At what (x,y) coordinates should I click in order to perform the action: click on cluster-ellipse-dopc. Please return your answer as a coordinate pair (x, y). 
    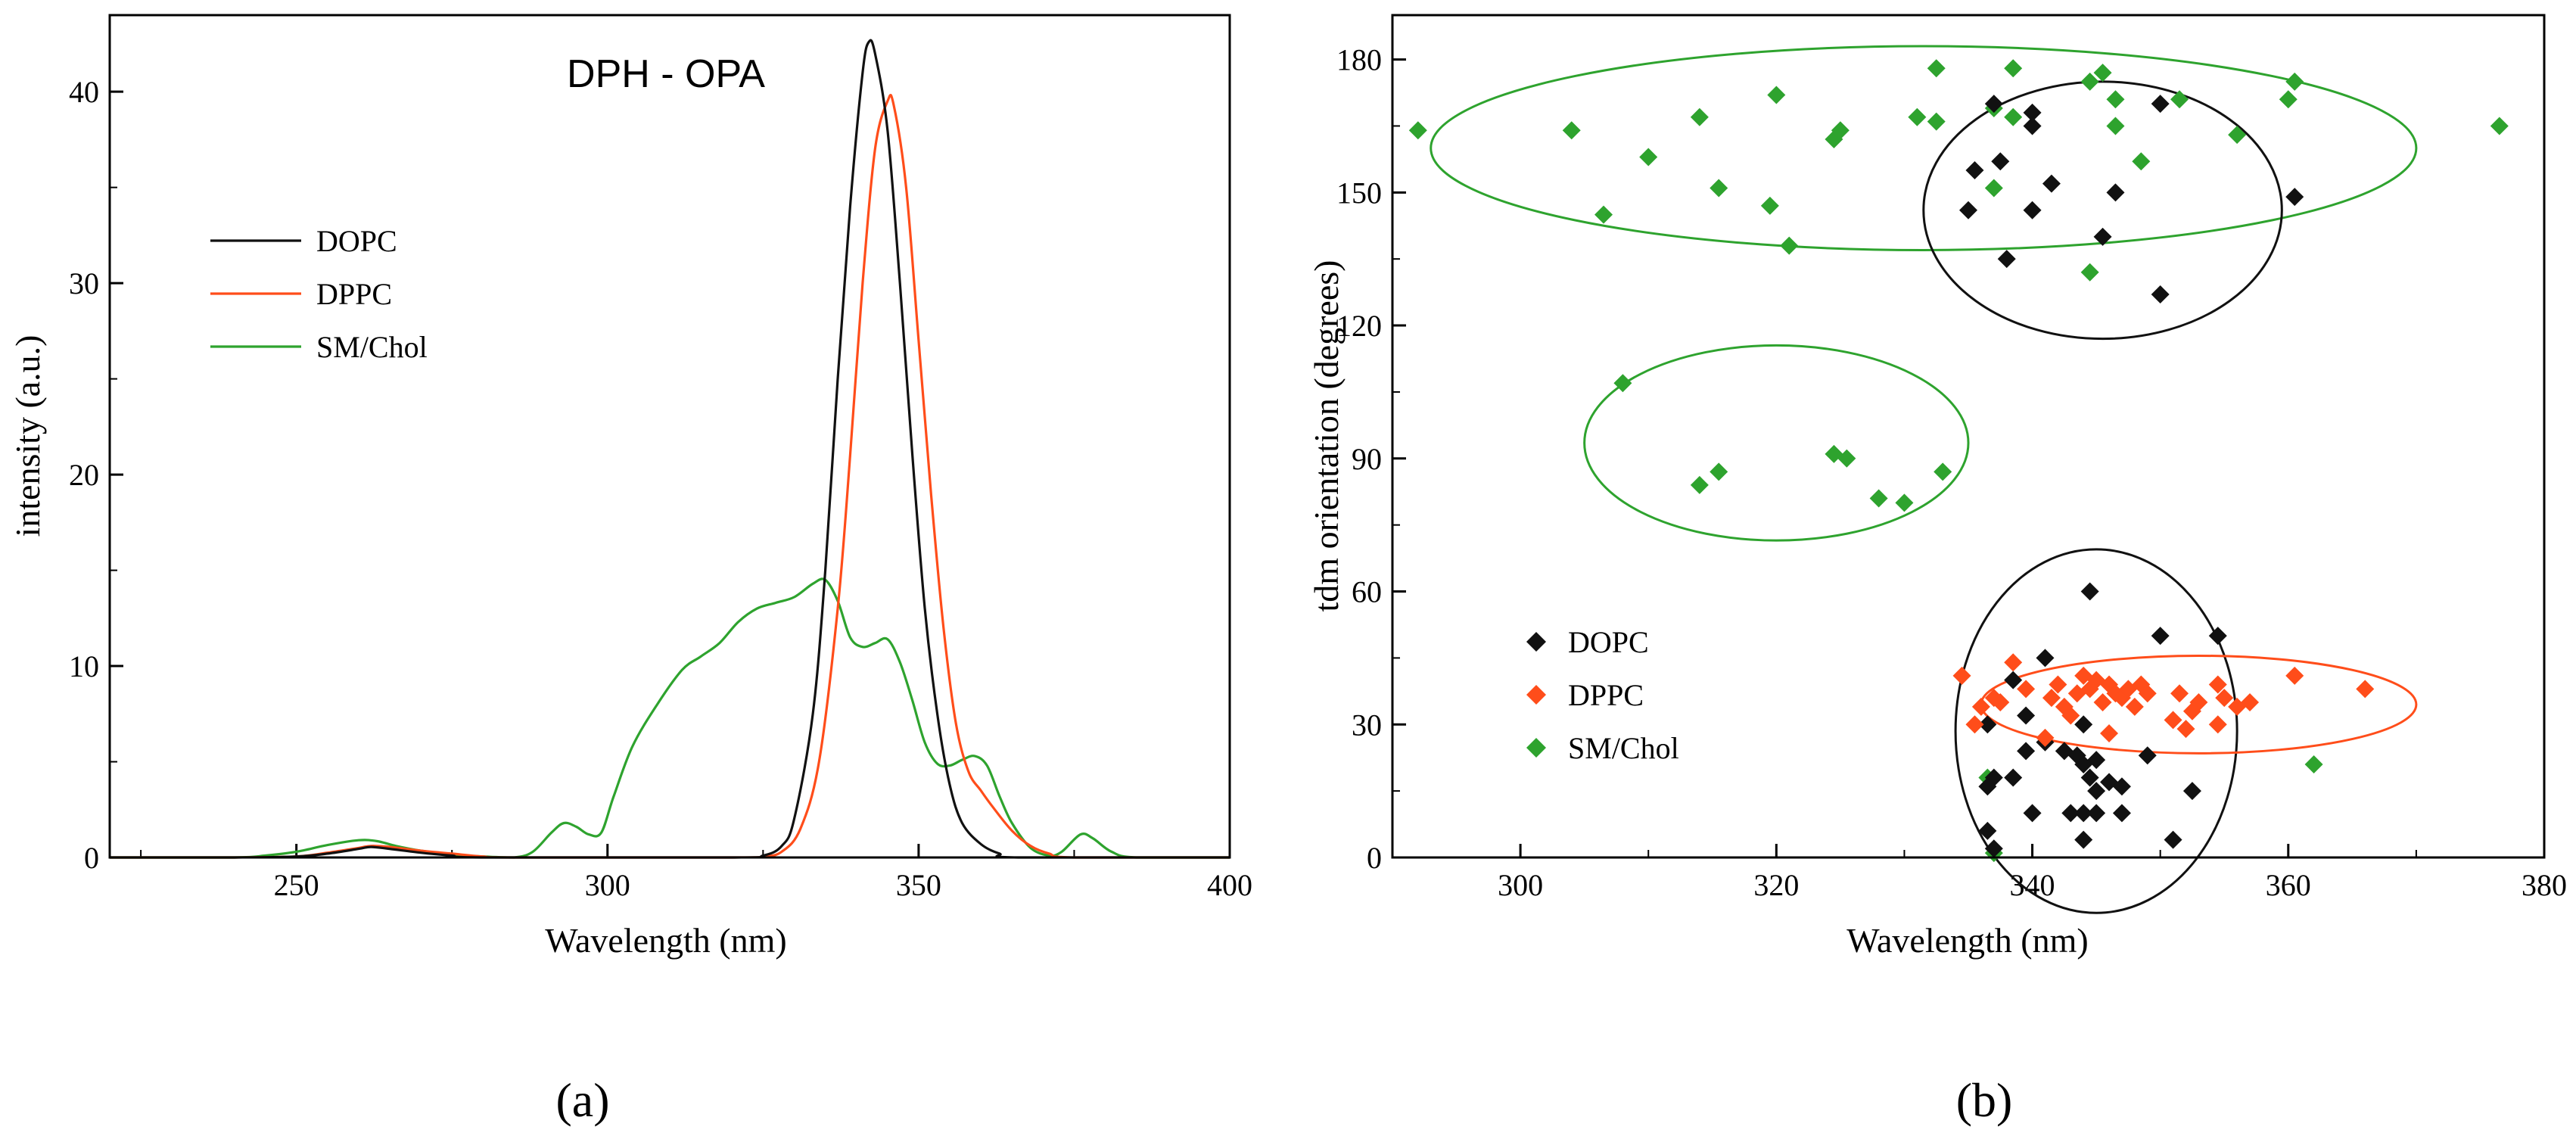
    Looking at the image, I should click on (2096, 731).